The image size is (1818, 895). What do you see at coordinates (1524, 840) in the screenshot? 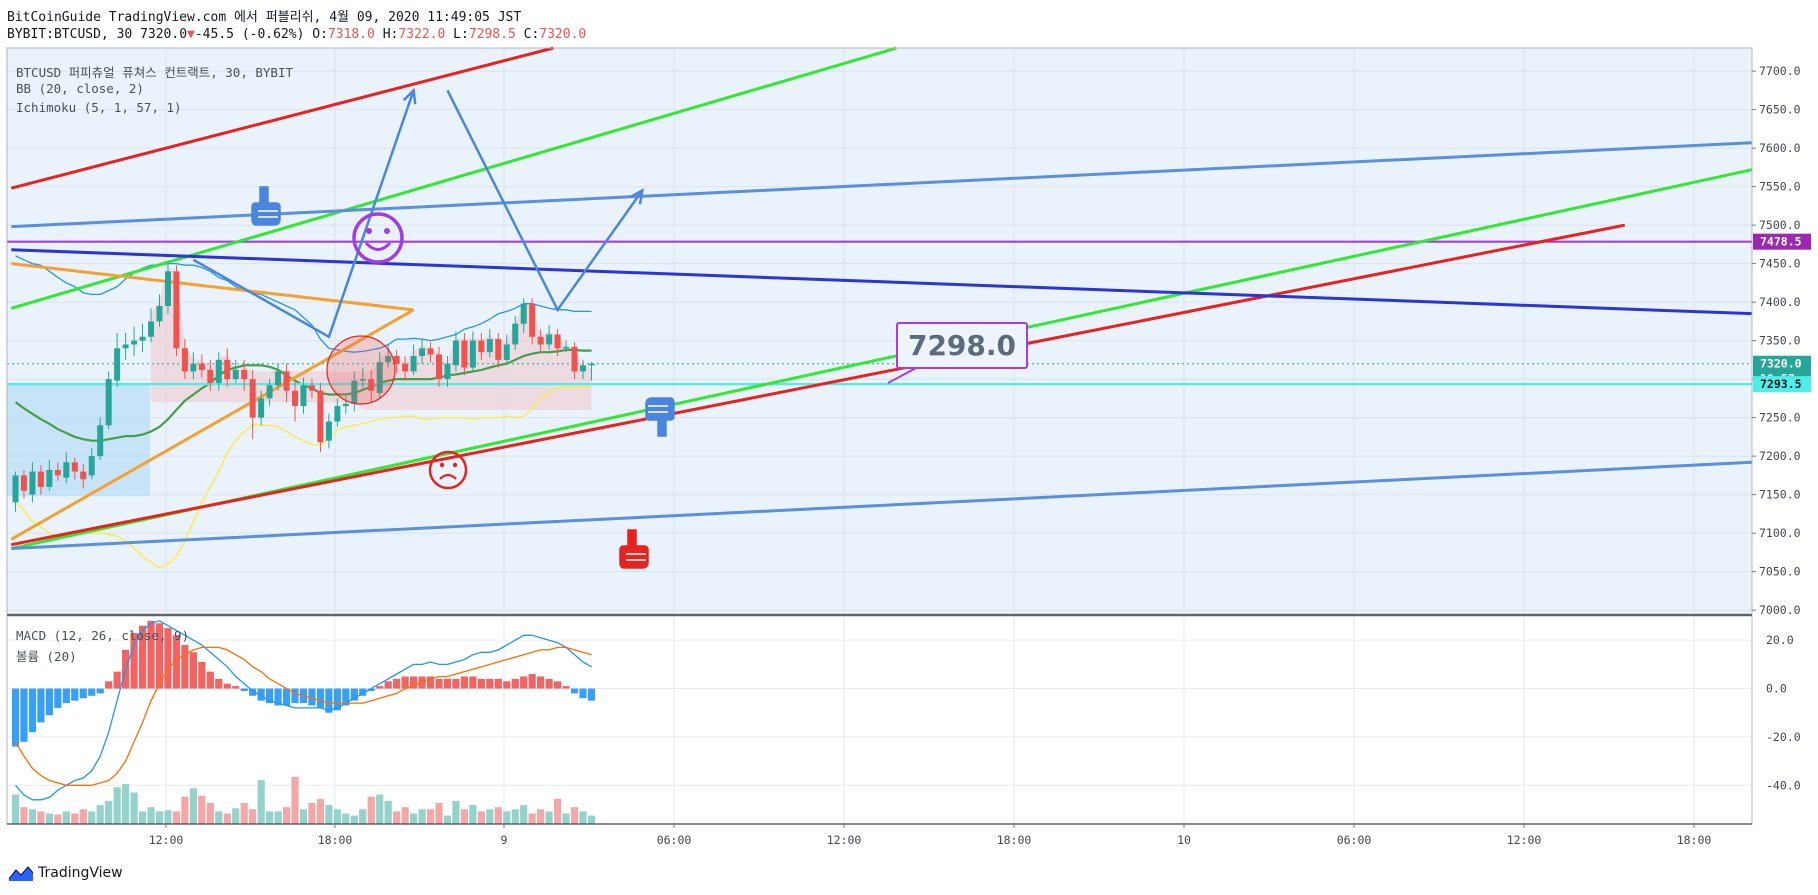
I see `time-tick-label: 12:00` at bounding box center [1524, 840].